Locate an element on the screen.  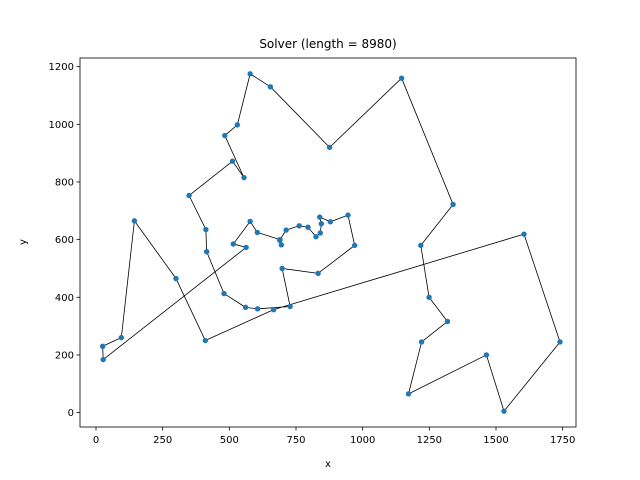
x-tick-label: 250 is located at coordinates (162, 440).